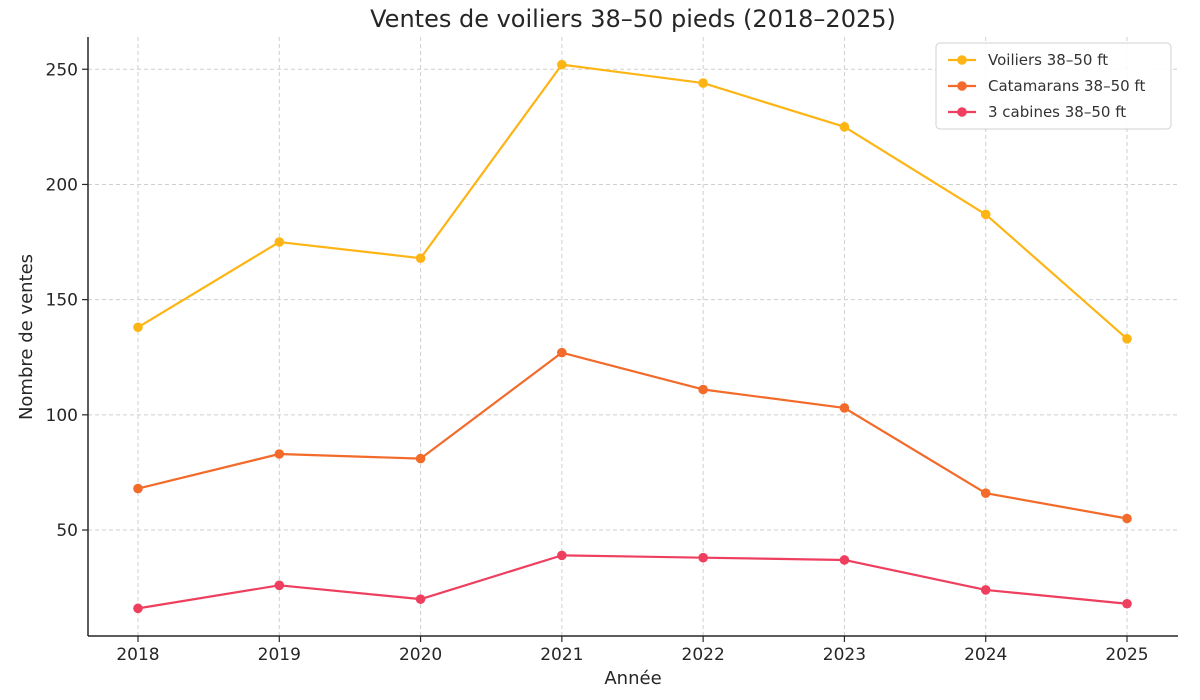  I want to click on legend-frame, so click(1053, 86).